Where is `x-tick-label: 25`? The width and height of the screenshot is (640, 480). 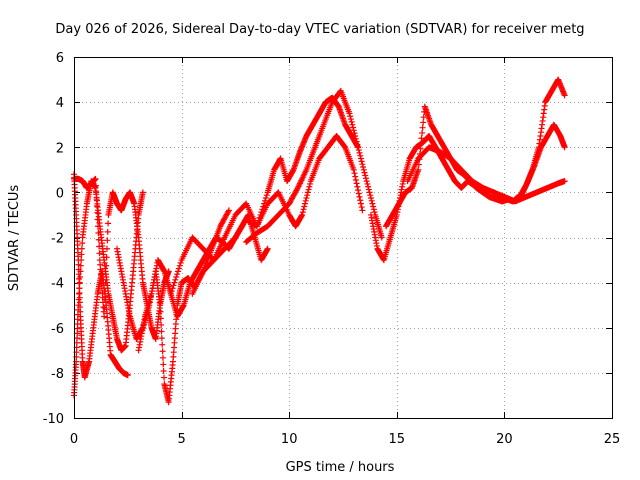 x-tick-label: 25 is located at coordinates (612, 439).